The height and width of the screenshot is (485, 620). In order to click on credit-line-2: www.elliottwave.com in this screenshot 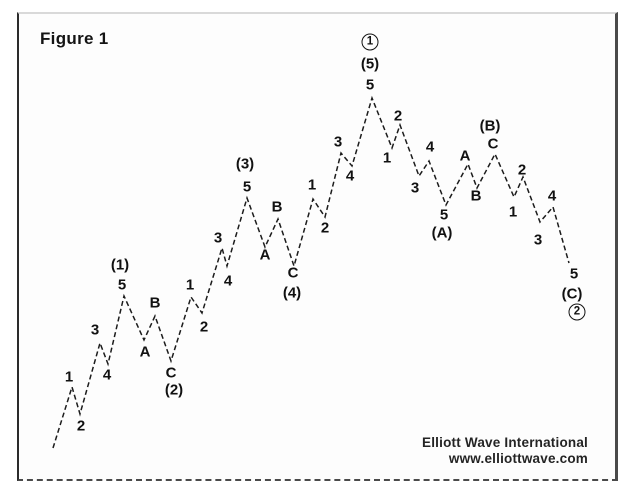, I will do `click(518, 458)`.